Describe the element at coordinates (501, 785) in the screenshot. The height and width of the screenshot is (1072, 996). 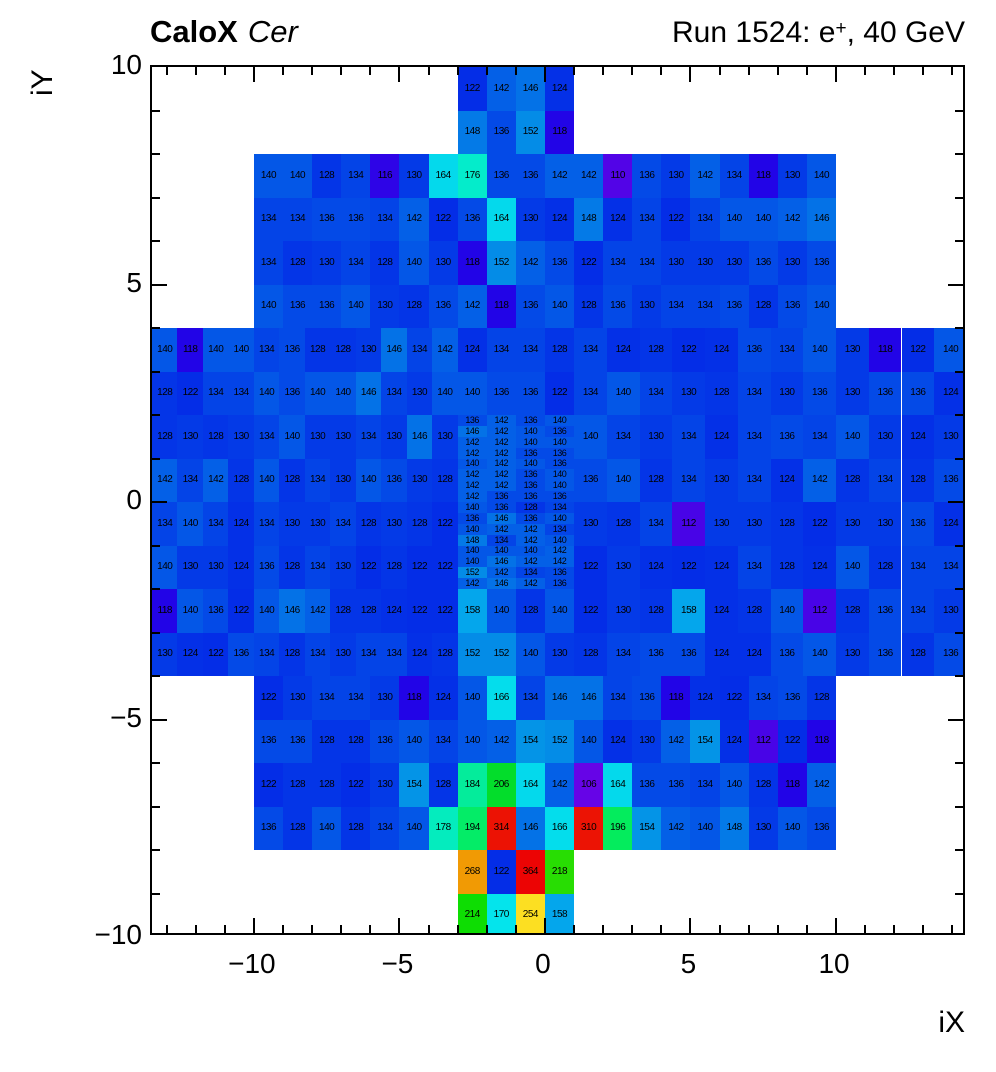
I see `heatmap-cell: 206` at that location.